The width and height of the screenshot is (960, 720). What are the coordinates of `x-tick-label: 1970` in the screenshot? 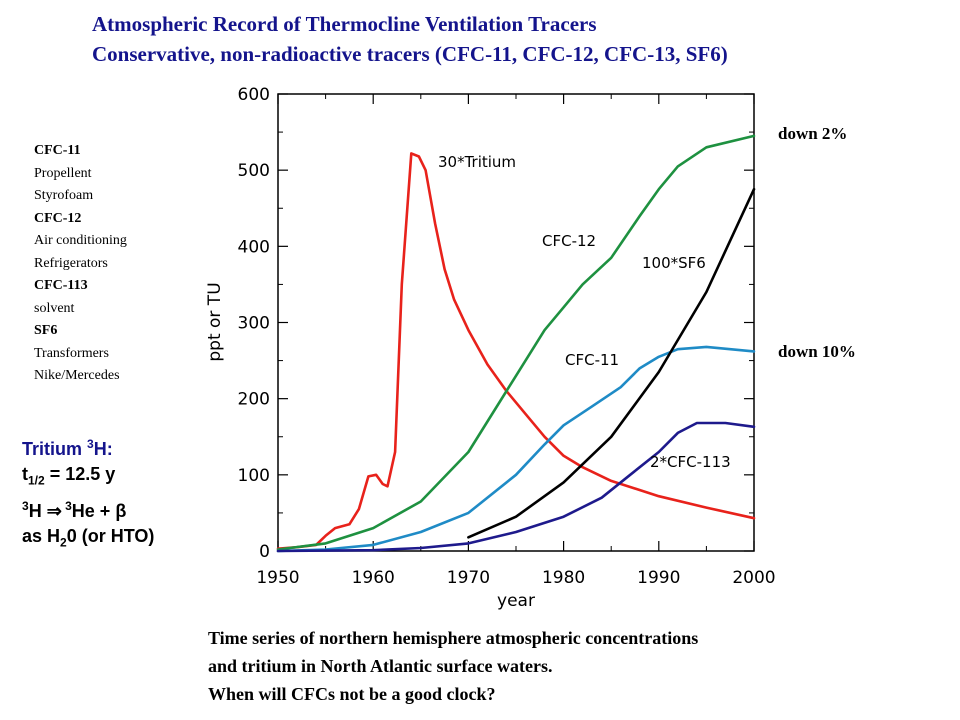 It's located at (468, 578).